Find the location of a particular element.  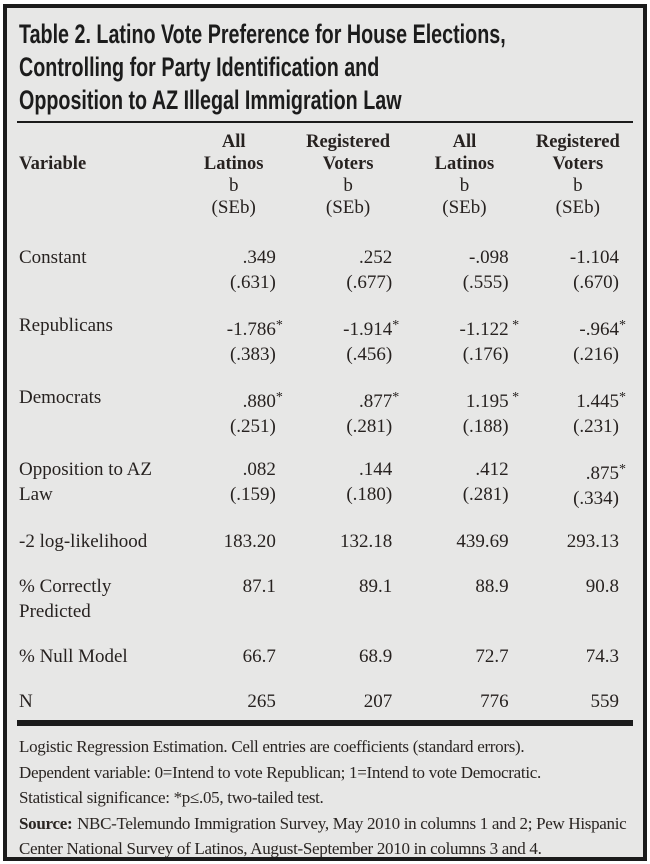

title-divider-rule is located at coordinates (325, 122).